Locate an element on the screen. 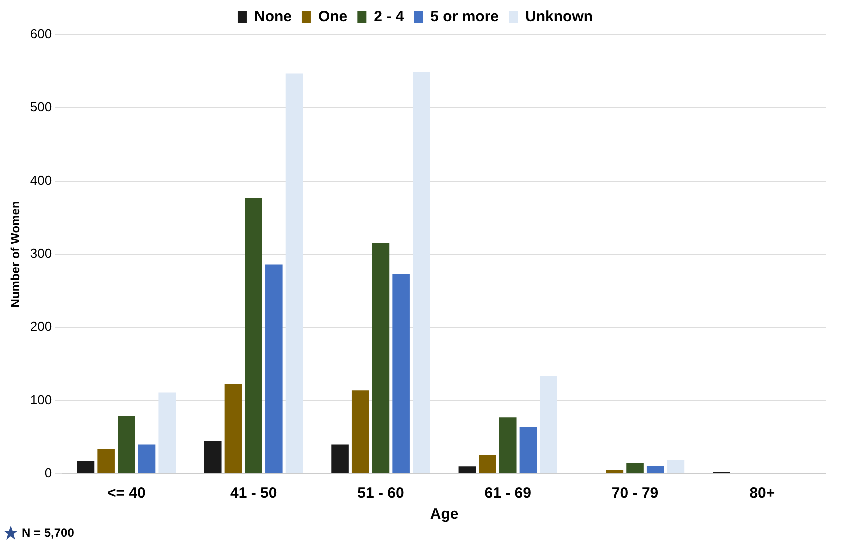 The width and height of the screenshot is (846, 546). legend-label: One is located at coordinates (333, 17).